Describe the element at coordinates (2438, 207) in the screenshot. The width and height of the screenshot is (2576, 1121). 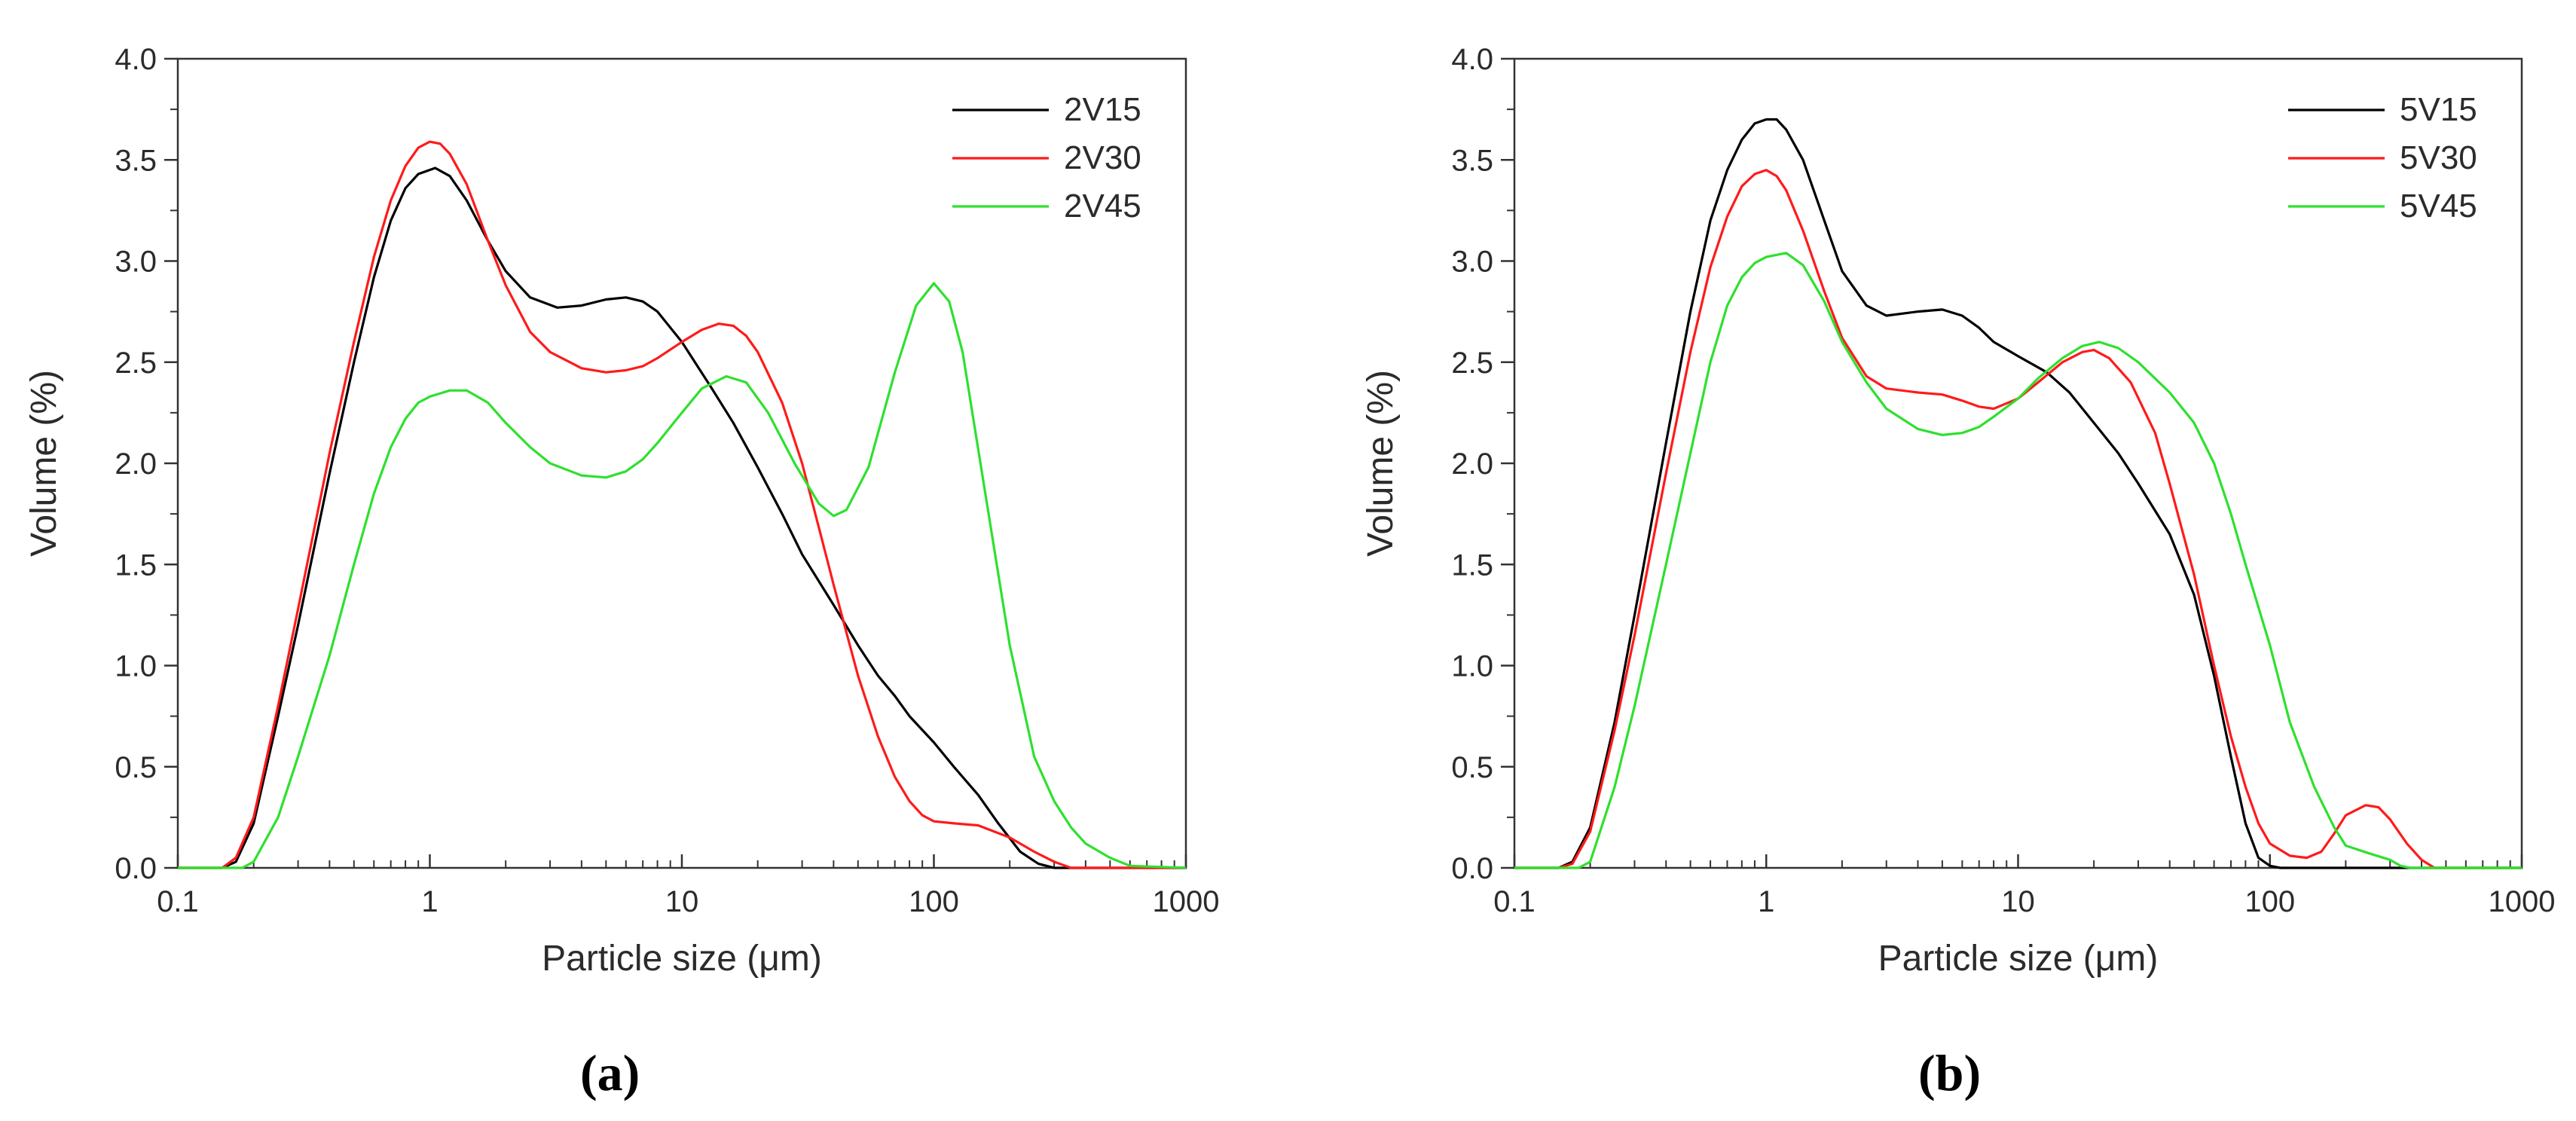
I see `legend-label-5V45: 5V45` at that location.